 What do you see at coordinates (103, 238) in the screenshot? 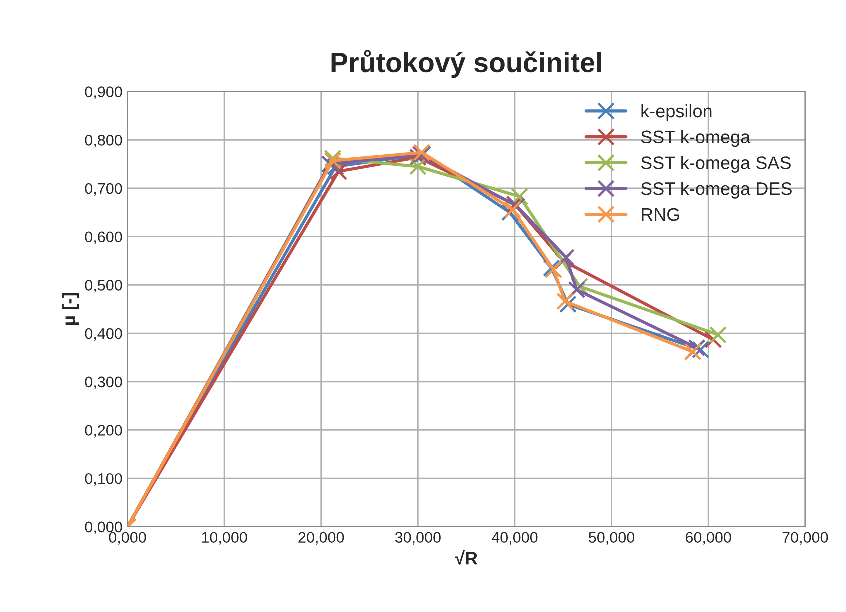
I see `y-tick-label: 0,600` at bounding box center [103, 238].